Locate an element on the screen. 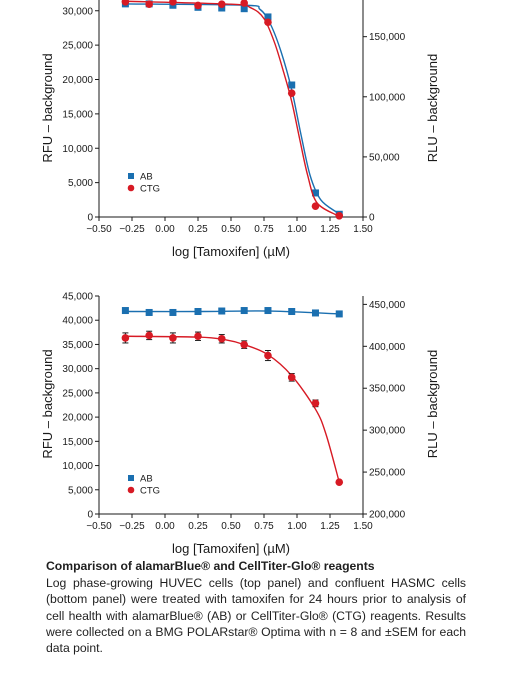  y-tick-label-right: 100,000 is located at coordinates (387, 97).